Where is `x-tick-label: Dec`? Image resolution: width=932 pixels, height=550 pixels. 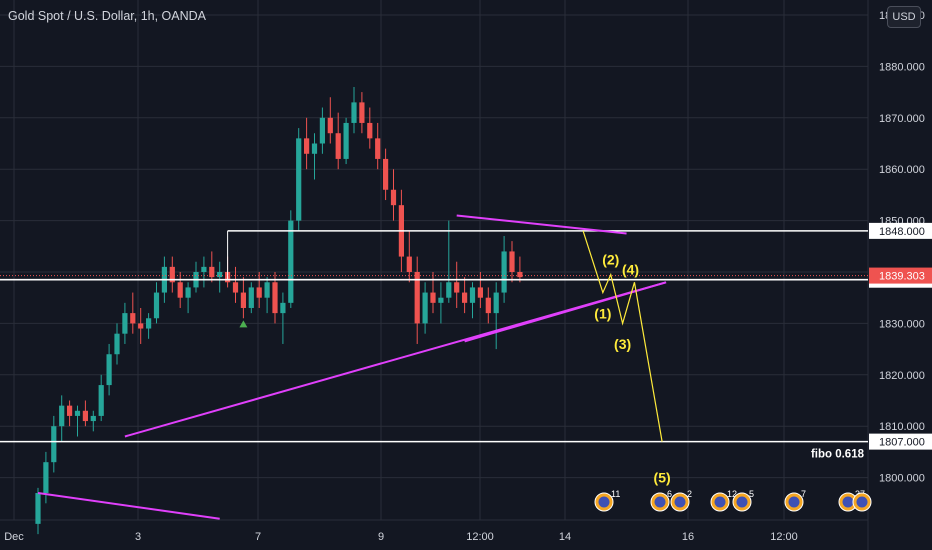 x-tick-label: Dec is located at coordinates (14, 537).